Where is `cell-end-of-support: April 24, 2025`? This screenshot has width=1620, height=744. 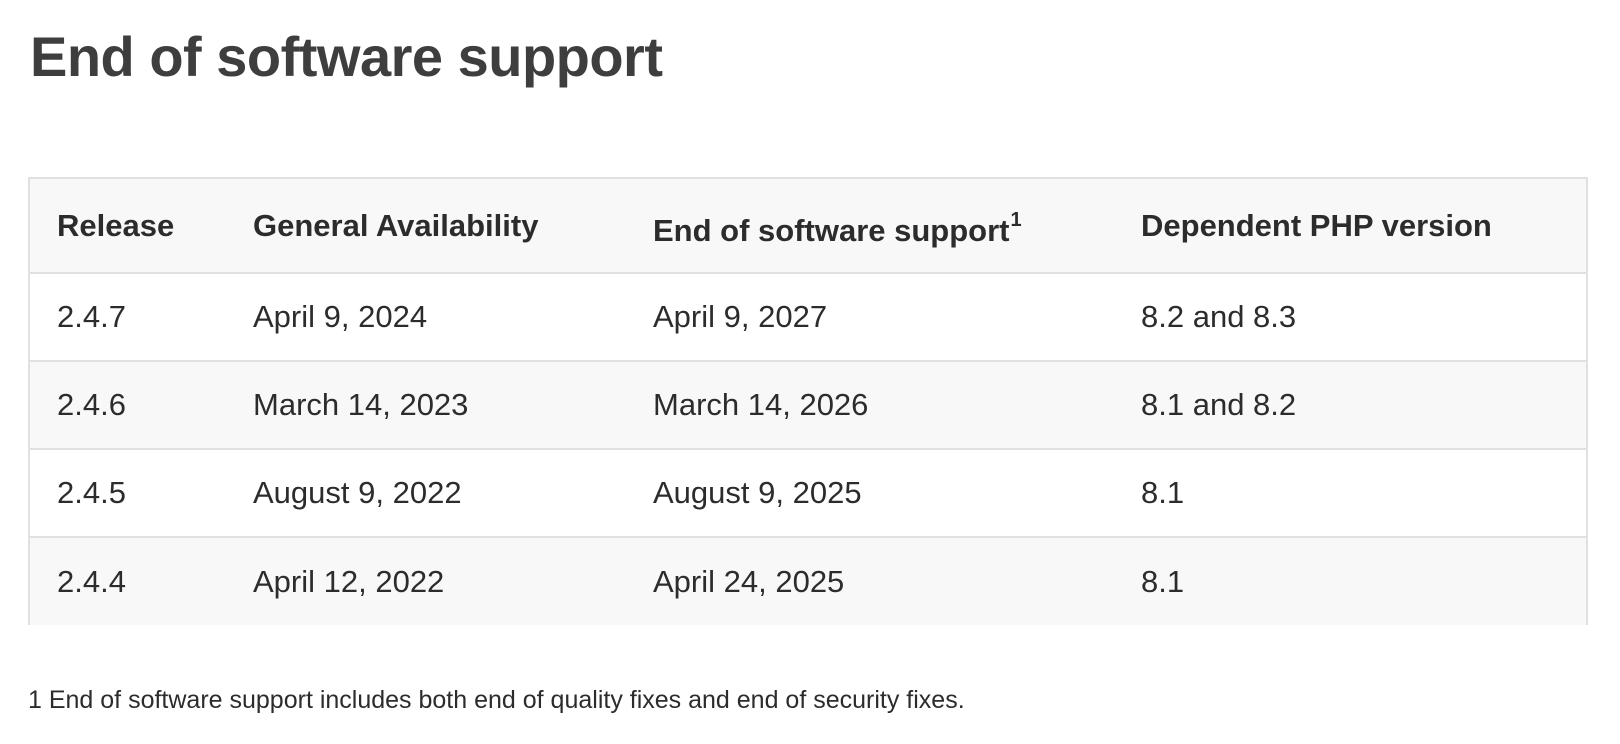
cell-end-of-support: April 24, 2025 is located at coordinates (870, 580).